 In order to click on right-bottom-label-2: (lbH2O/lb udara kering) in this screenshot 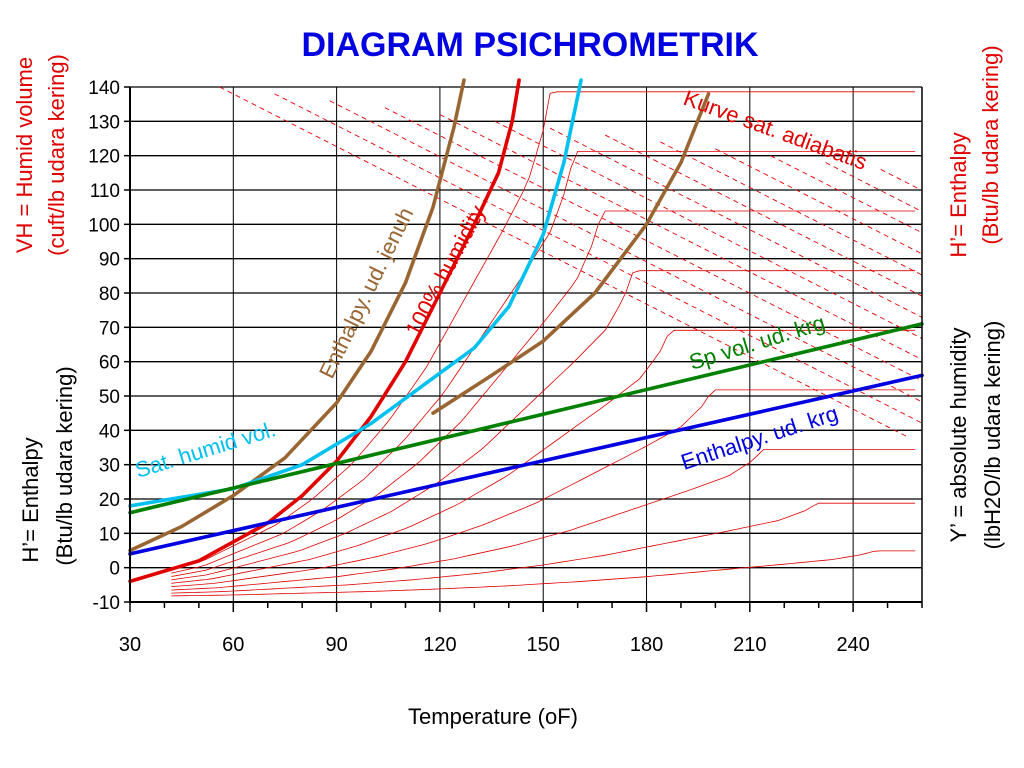, I will do `click(992, 435)`.